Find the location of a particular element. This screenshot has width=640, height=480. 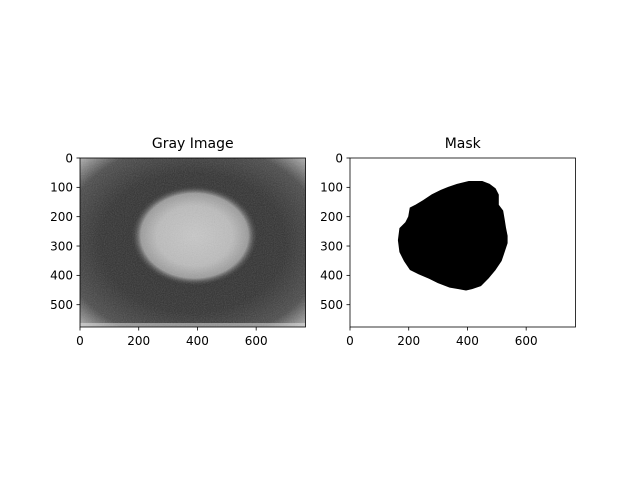

mask-image is located at coordinates (463, 242).